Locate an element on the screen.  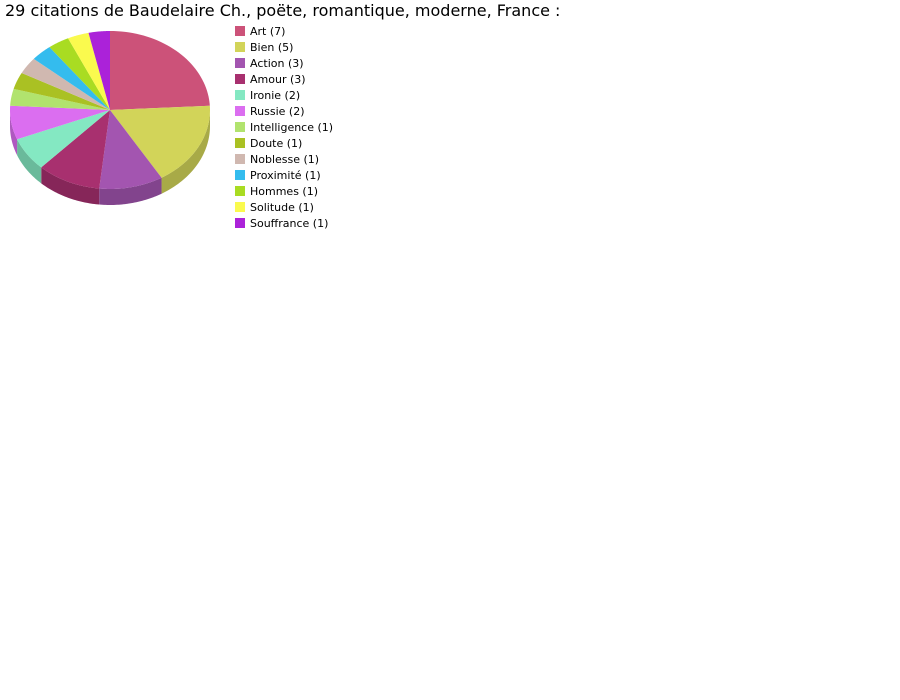
legend-item: Intelligence (1) is located at coordinates (284, 127).